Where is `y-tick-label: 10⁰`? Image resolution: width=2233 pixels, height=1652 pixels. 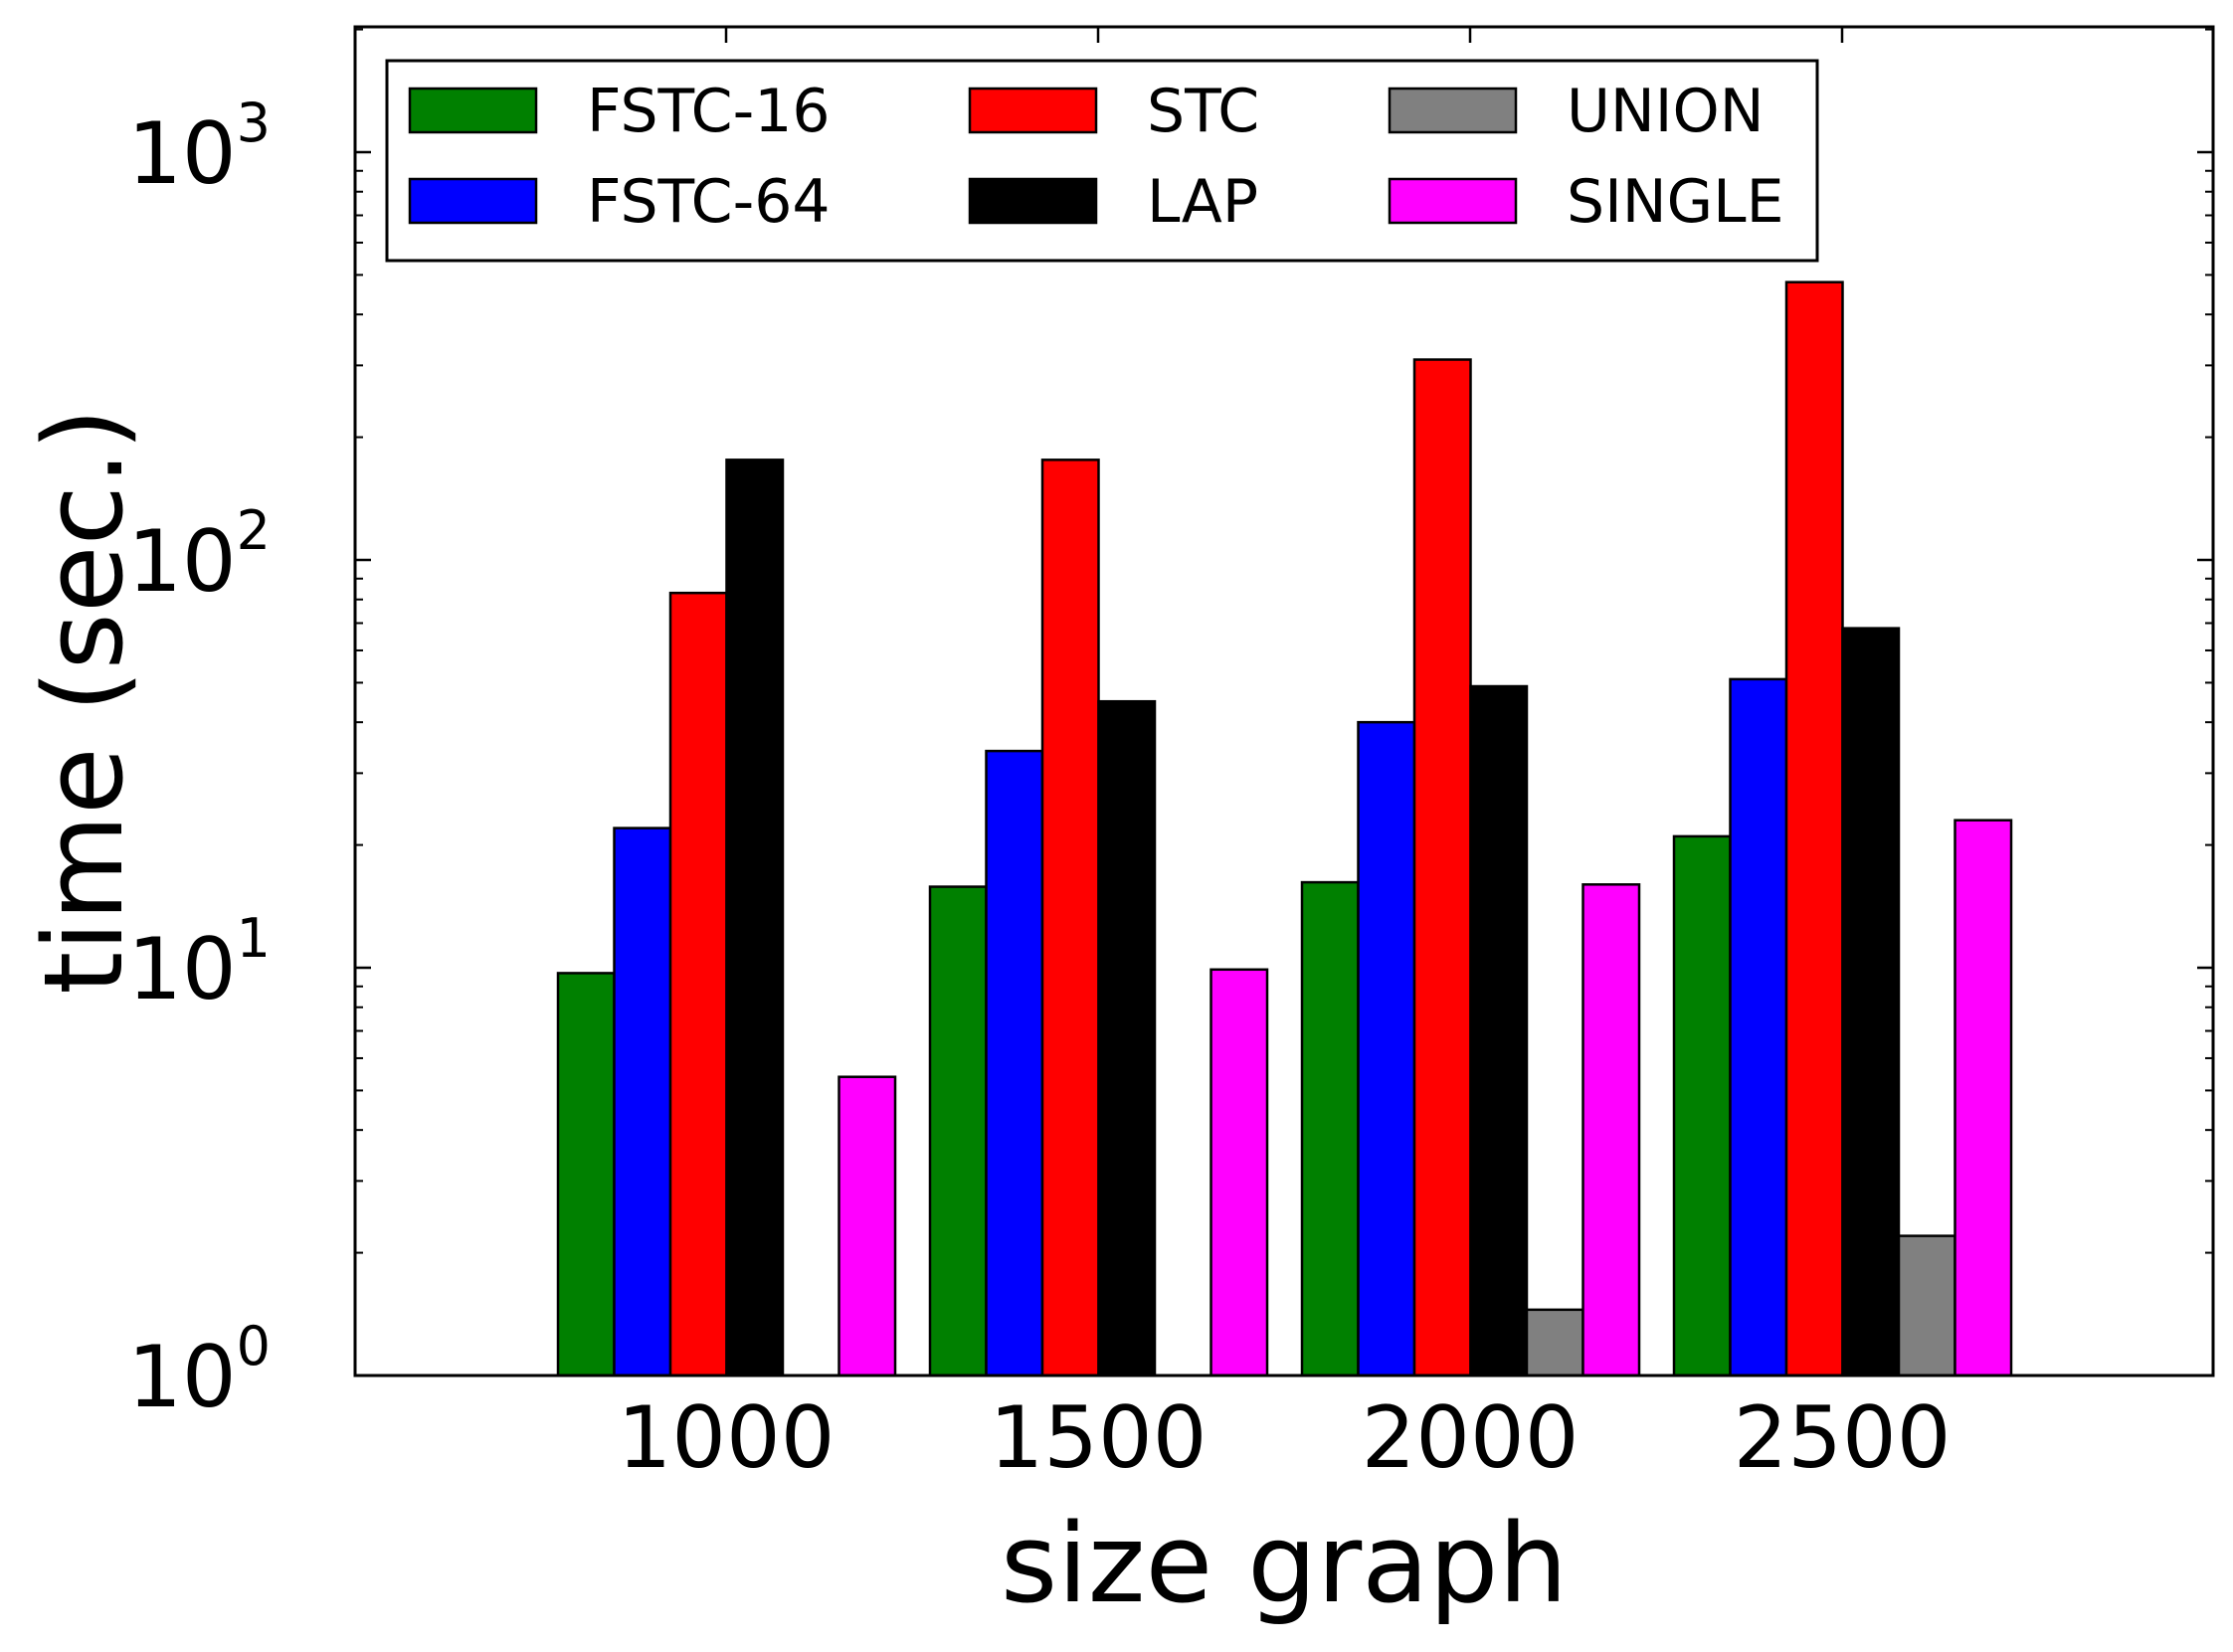
y-tick-label: 10⁰ is located at coordinates (199, 1371).